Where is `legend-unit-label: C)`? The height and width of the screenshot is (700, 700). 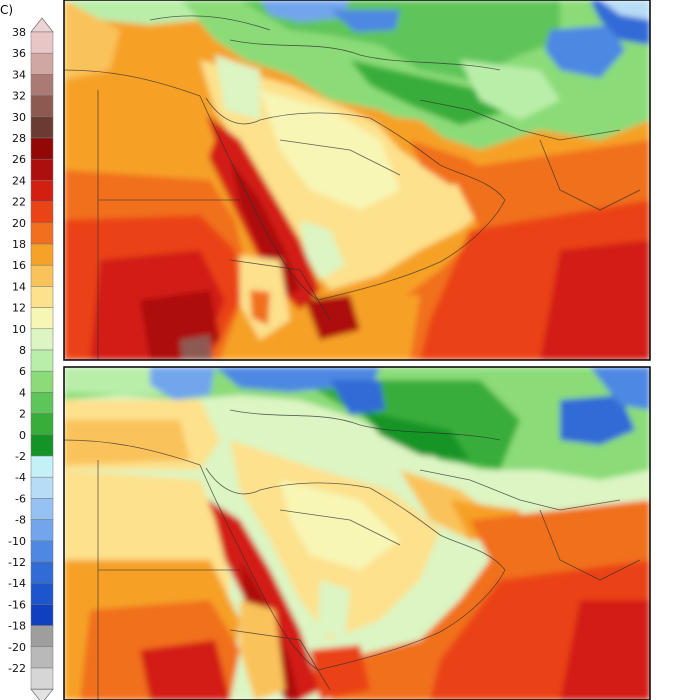
legend-unit-label: C) is located at coordinates (6, 10).